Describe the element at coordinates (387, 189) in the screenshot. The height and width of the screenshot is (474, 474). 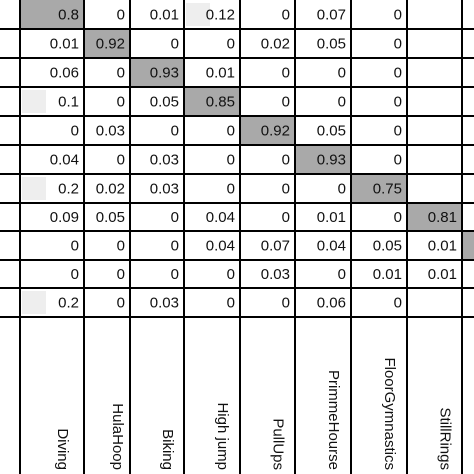
I see `cell-value: 0.75` at that location.